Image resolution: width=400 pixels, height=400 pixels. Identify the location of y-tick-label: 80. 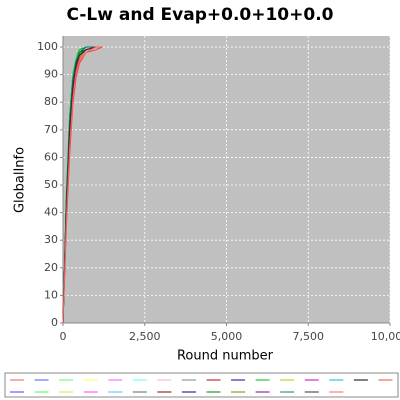
(51, 101).